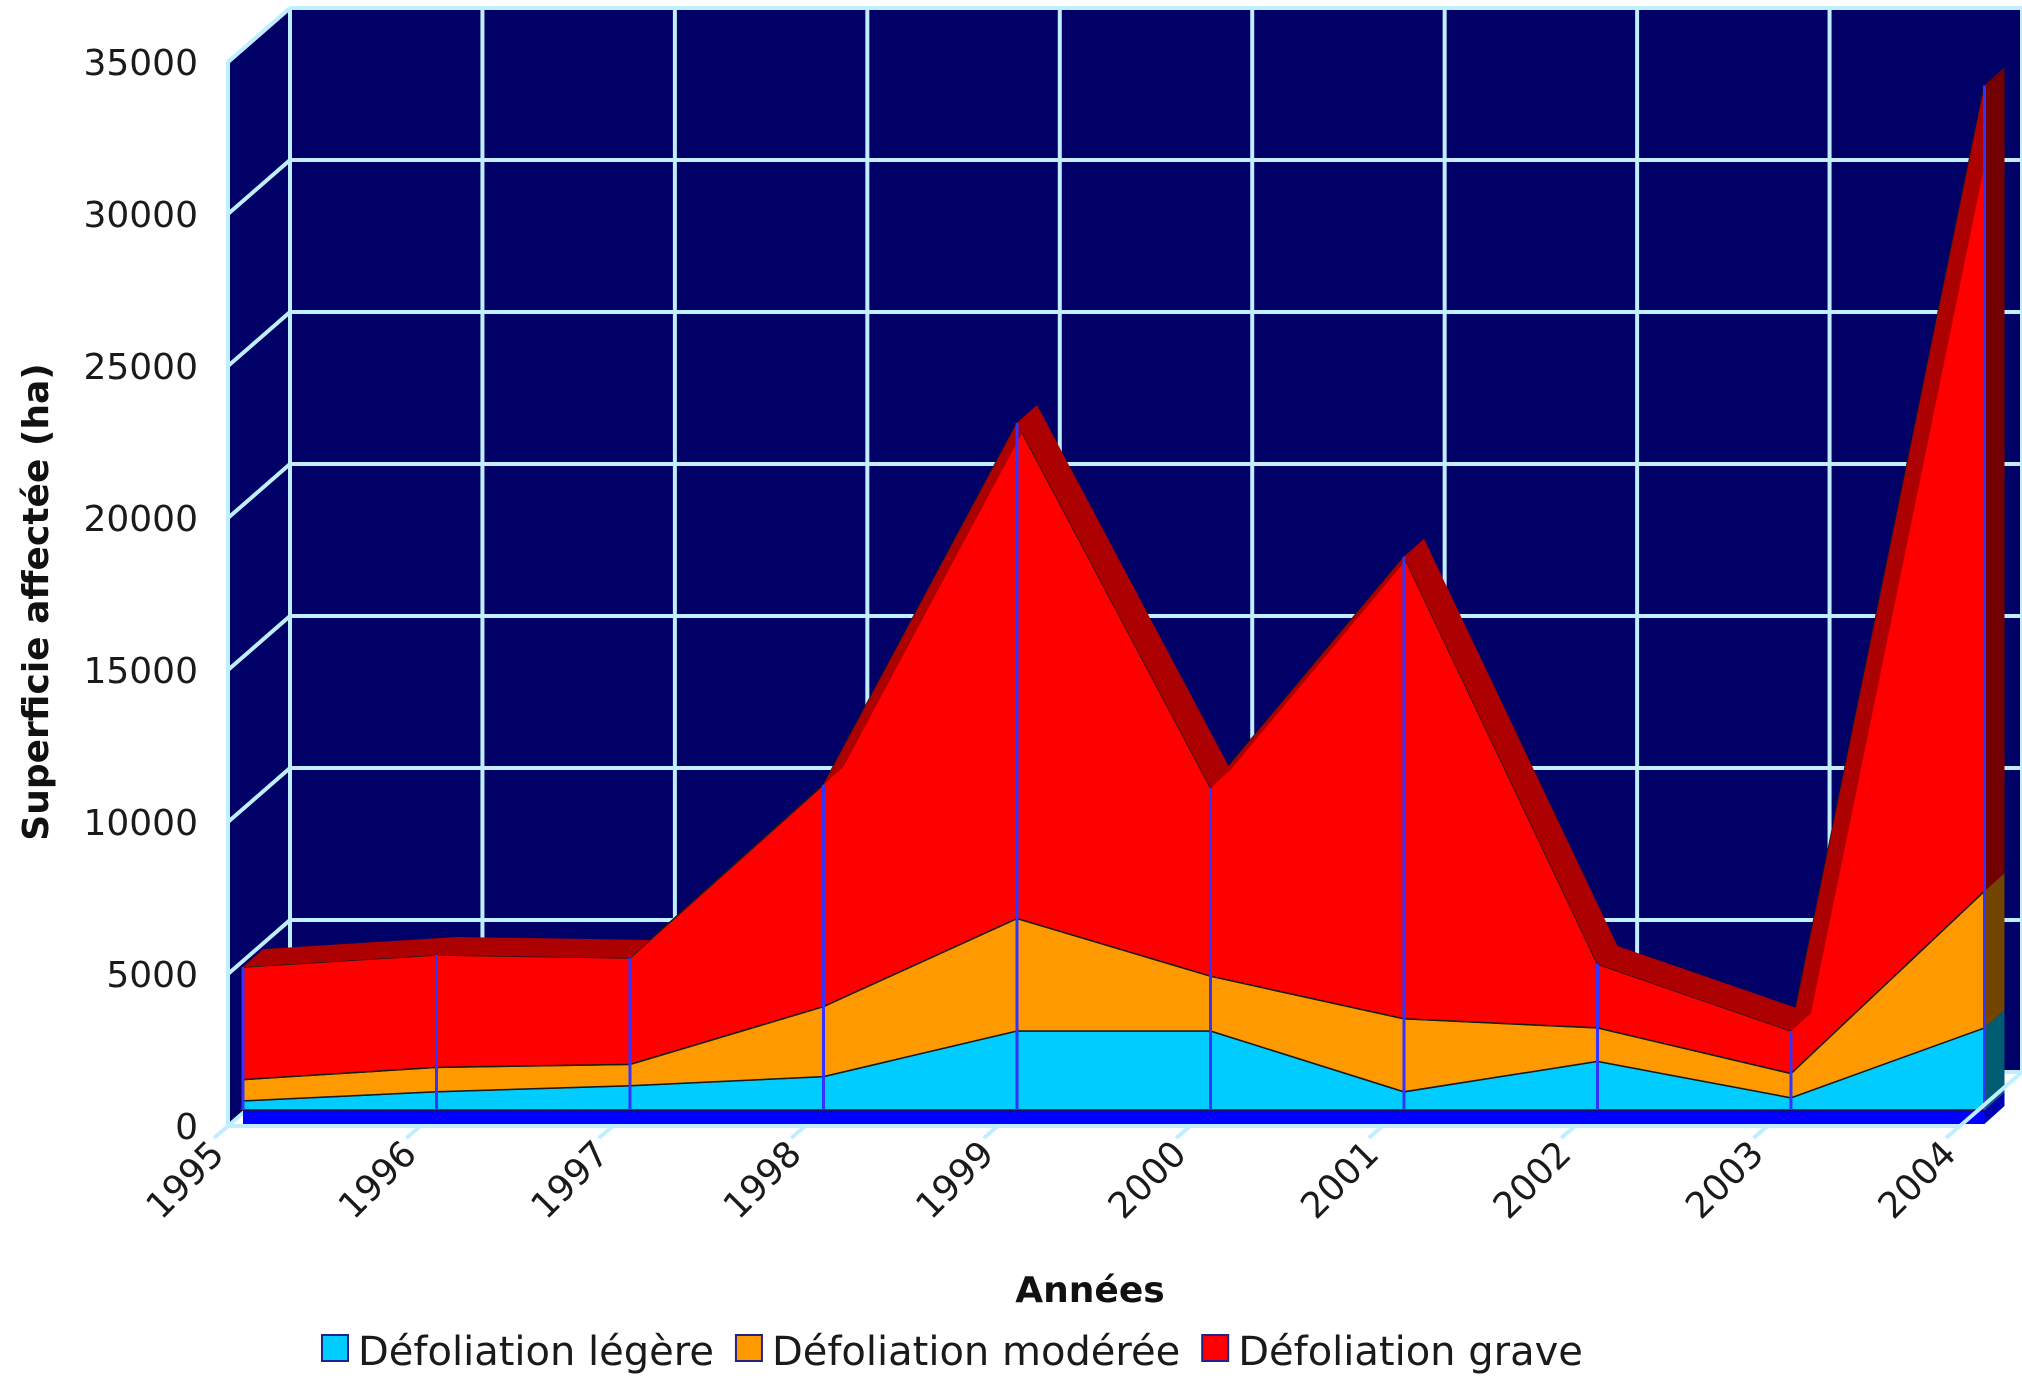  What do you see at coordinates (1410, 1352) in the screenshot?
I see `legend-label: Défoliation grave` at bounding box center [1410, 1352].